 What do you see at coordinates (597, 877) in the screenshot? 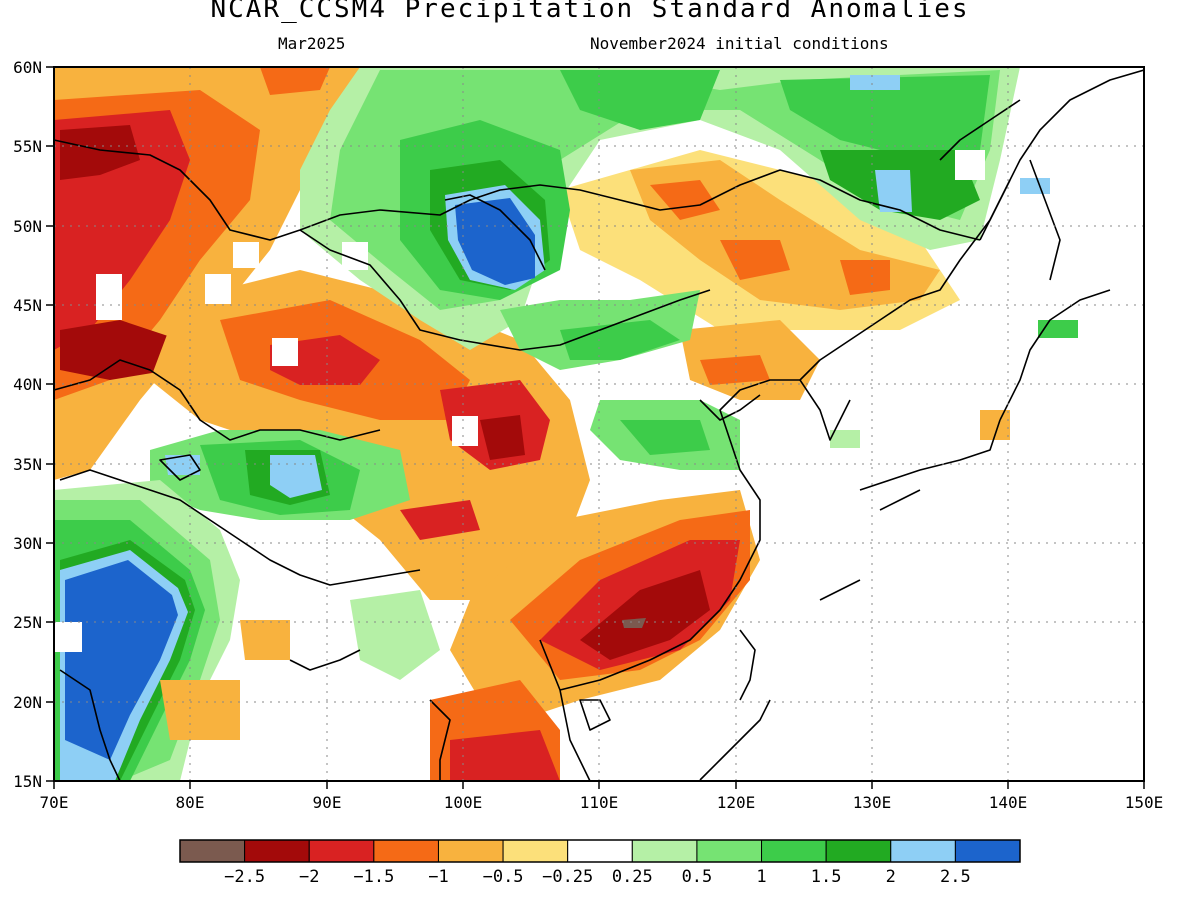
I see `colorbar-labels: −2.5 −2 −1.5 −1 −0.5 −0.25 0.25 0.5 1 1.5 2 2.5` at bounding box center [597, 877].